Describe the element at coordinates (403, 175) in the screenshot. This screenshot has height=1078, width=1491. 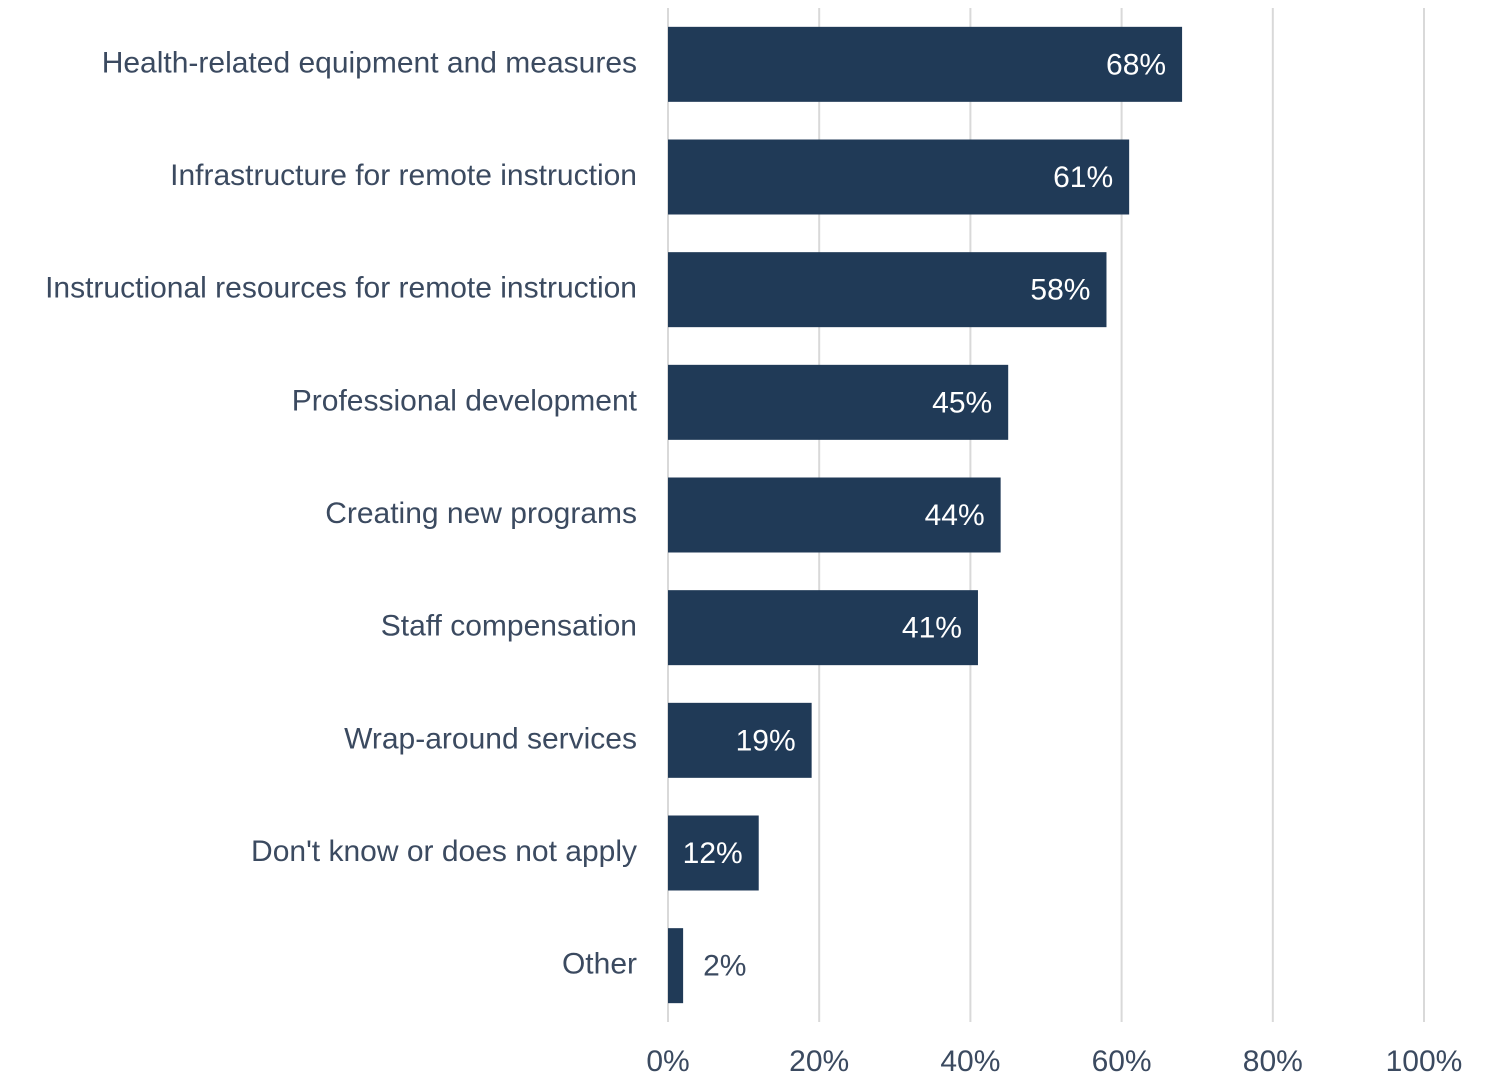
I see `y-tick-label: Infrastructure for remote instruction` at that location.